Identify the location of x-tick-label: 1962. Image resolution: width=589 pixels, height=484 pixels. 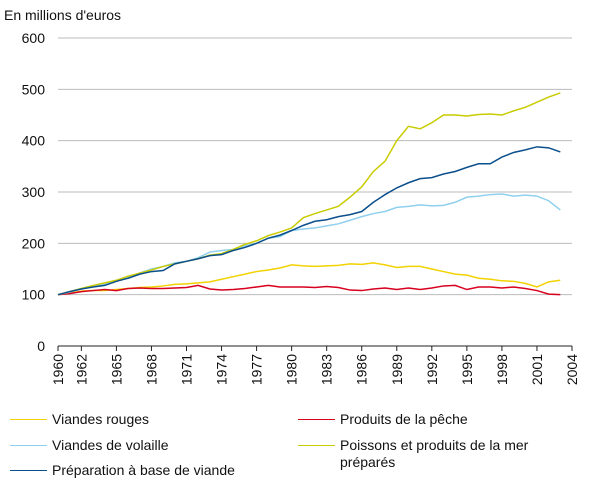
(81, 369).